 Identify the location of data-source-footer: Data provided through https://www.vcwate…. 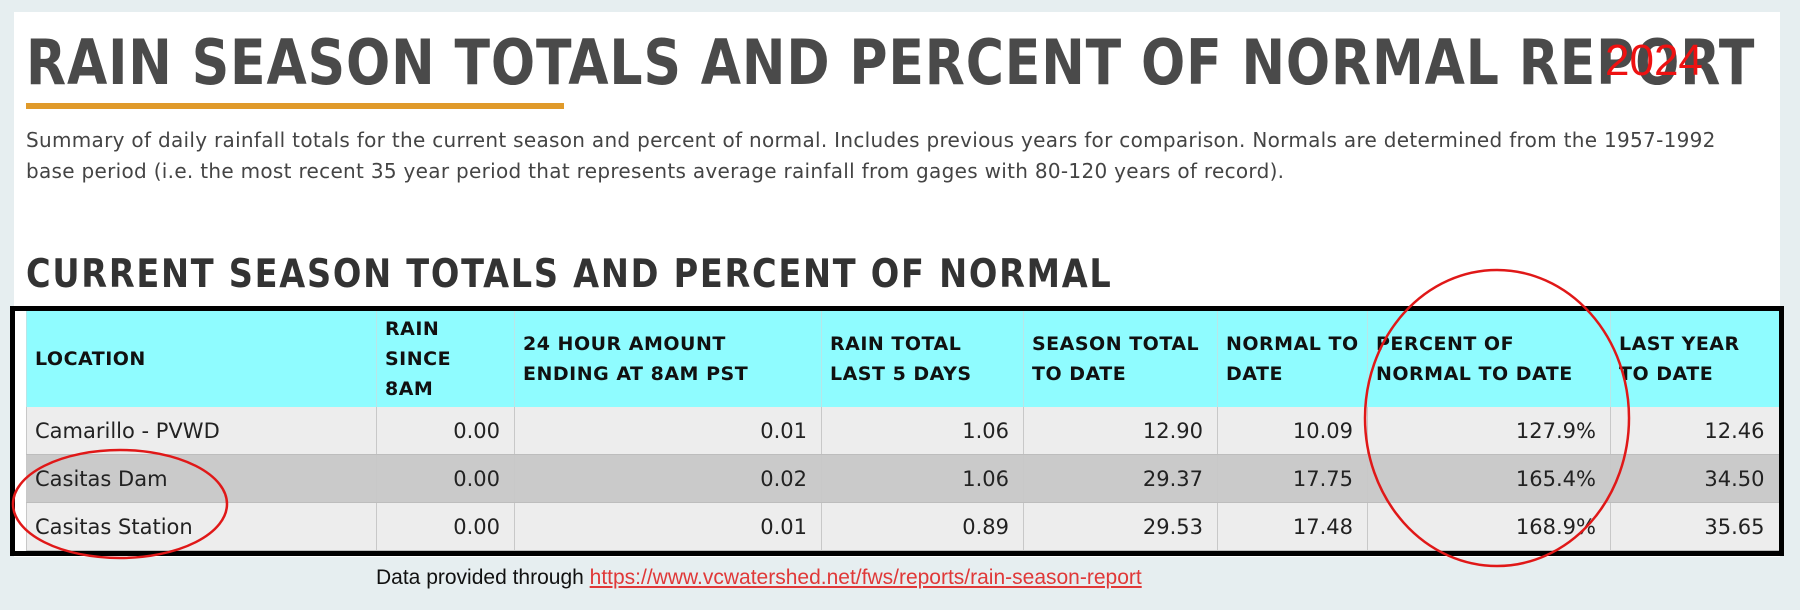
(759, 578).